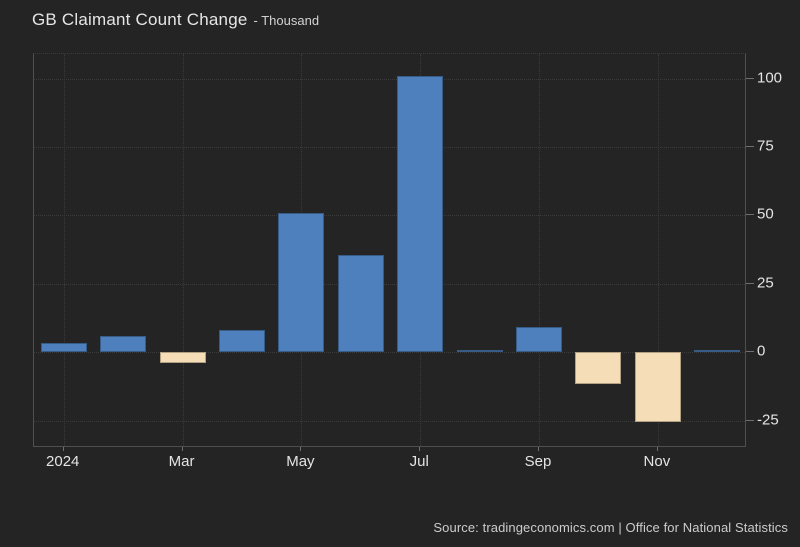  I want to click on x-axis-tick-label: May, so click(300, 461).